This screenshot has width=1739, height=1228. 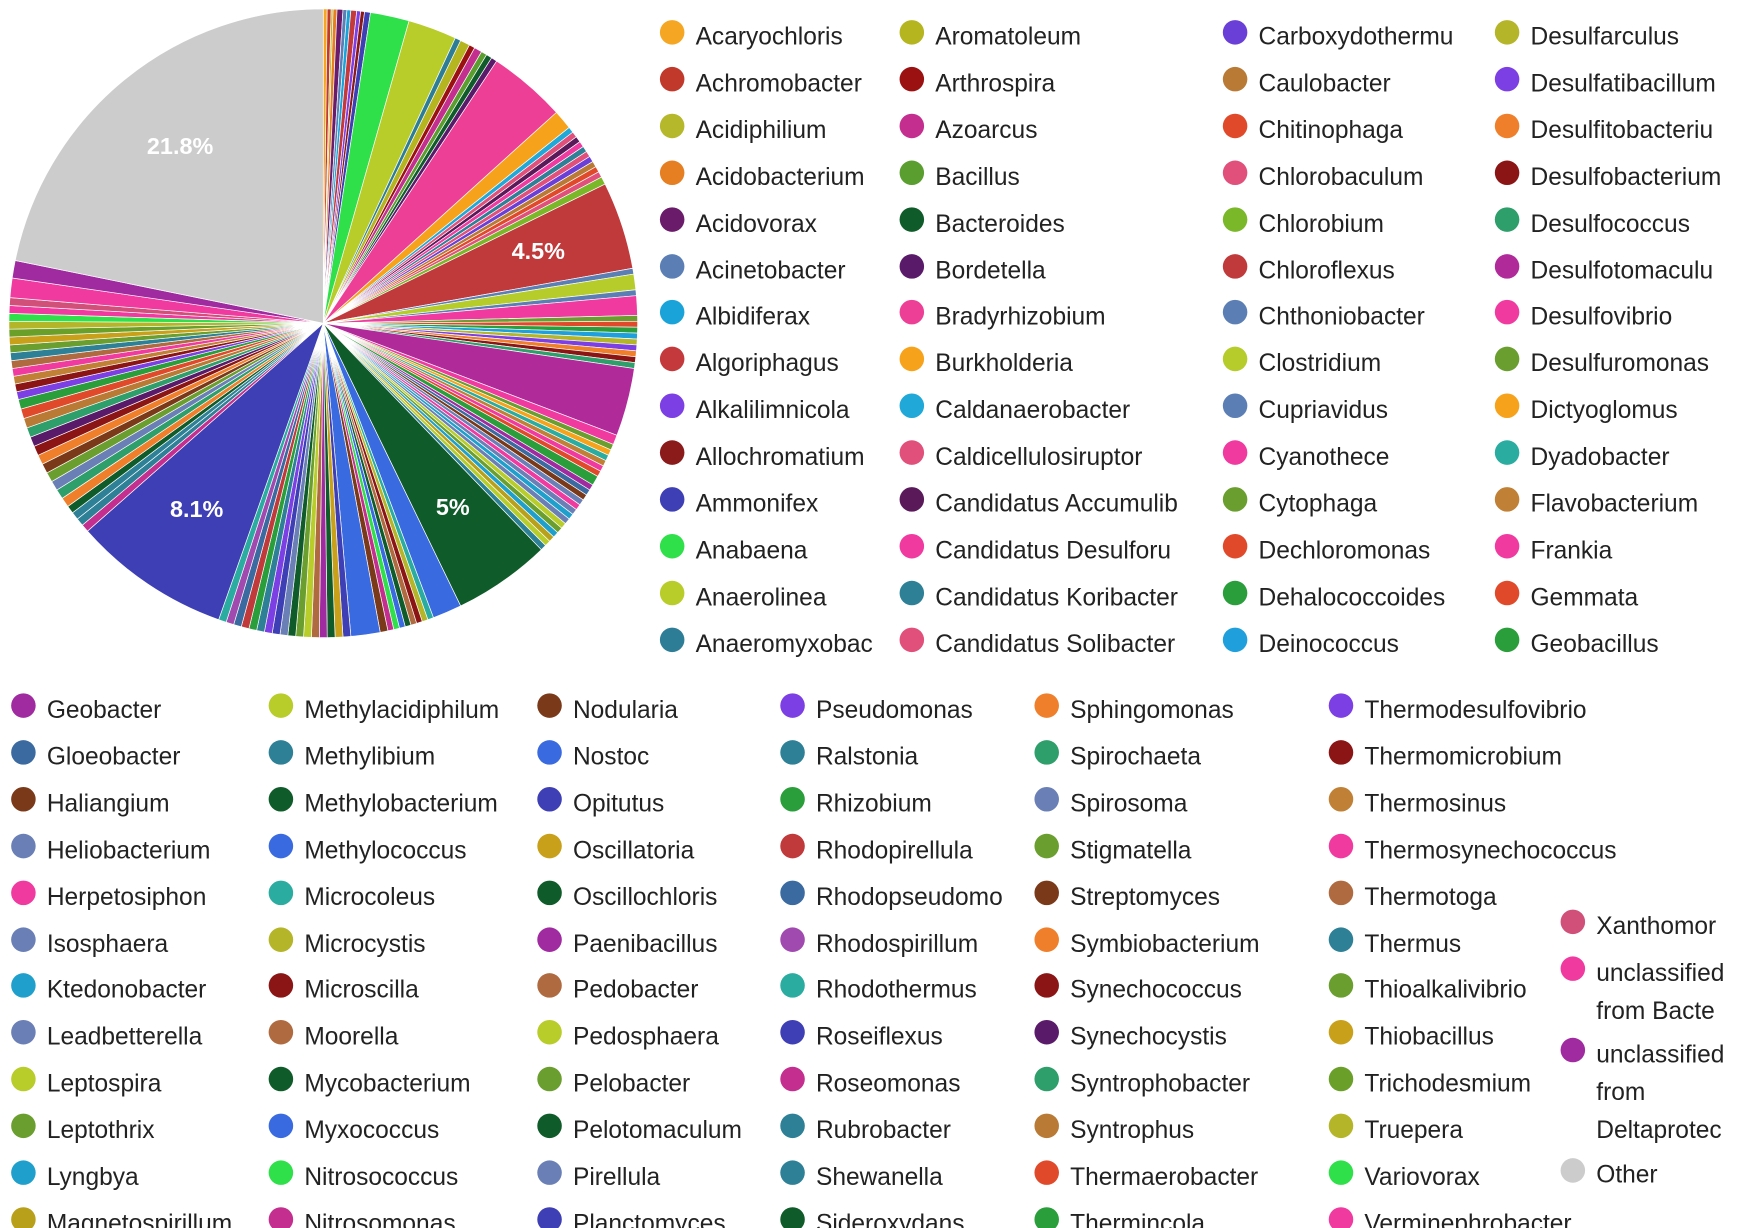 I want to click on legend-label: Pelotomaculum, so click(x=657, y=1129).